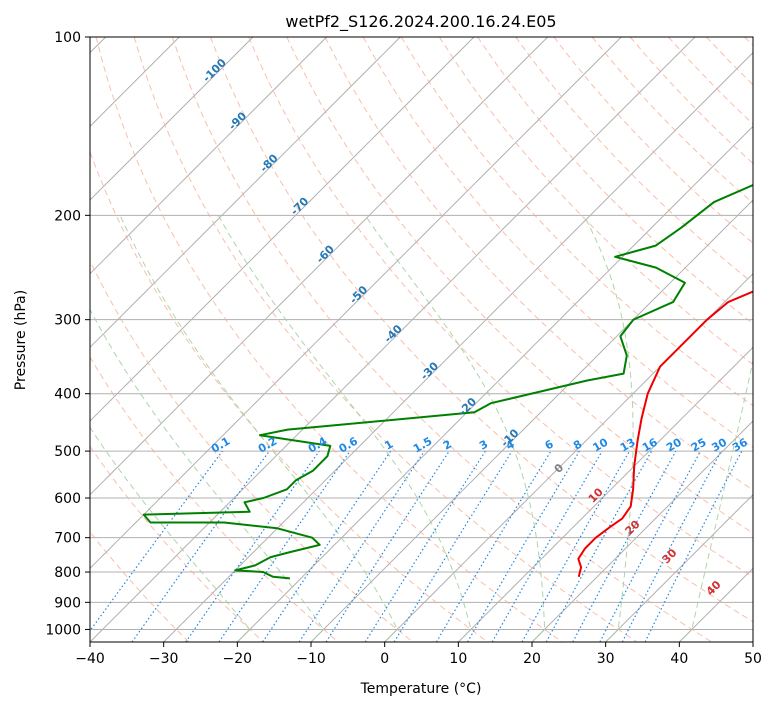  What do you see at coordinates (606, 659) in the screenshot?
I see `x-tick-label: 30` at bounding box center [606, 659].